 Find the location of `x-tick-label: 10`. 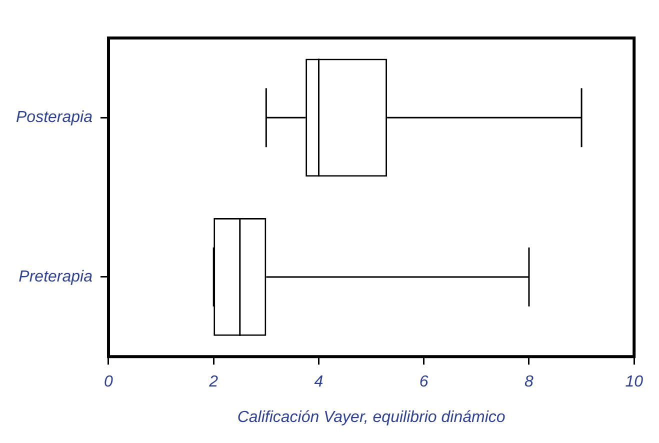

x-tick-label: 10 is located at coordinates (634, 382).